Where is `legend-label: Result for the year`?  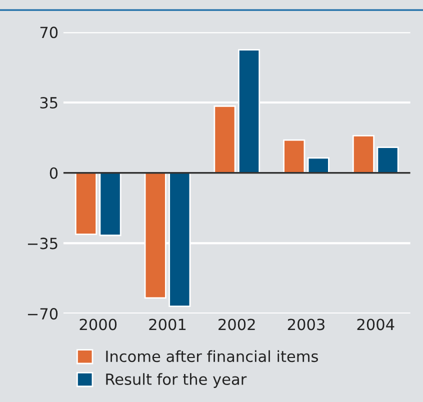 legend-label: Result for the year is located at coordinates (176, 380).